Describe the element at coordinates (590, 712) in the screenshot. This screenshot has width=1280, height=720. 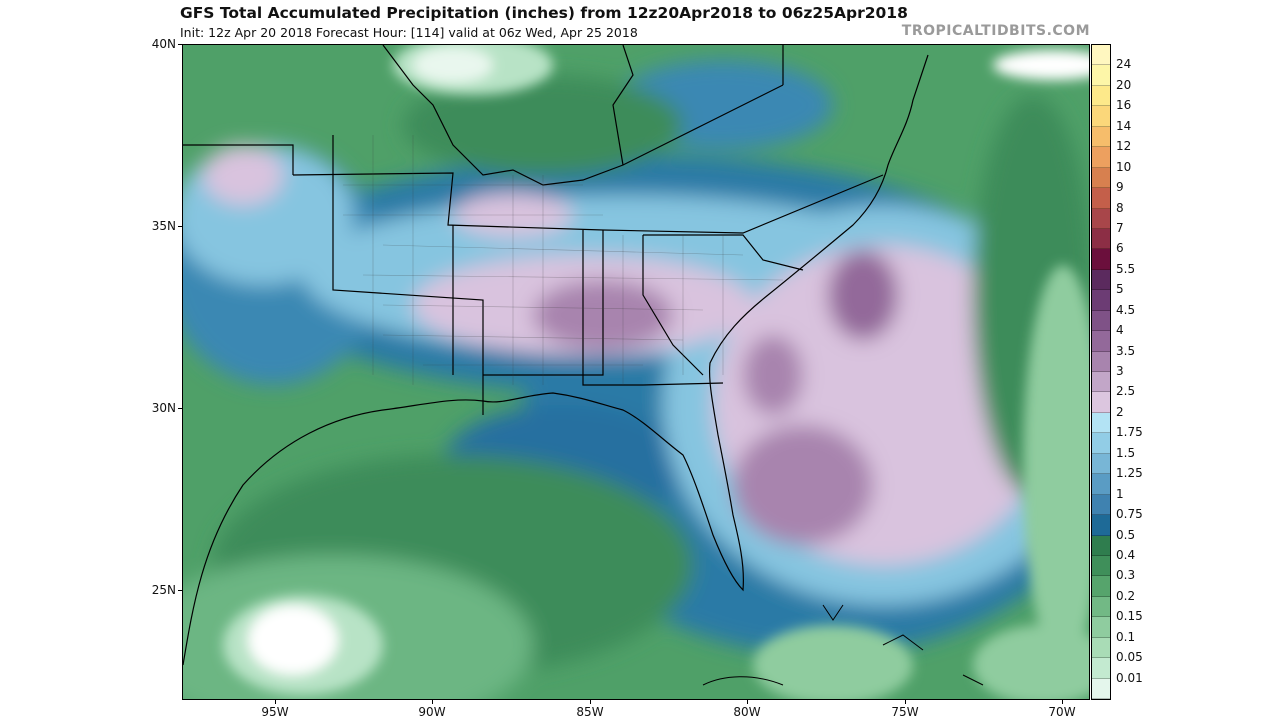
I see `lon-label-85w: 85W` at that location.